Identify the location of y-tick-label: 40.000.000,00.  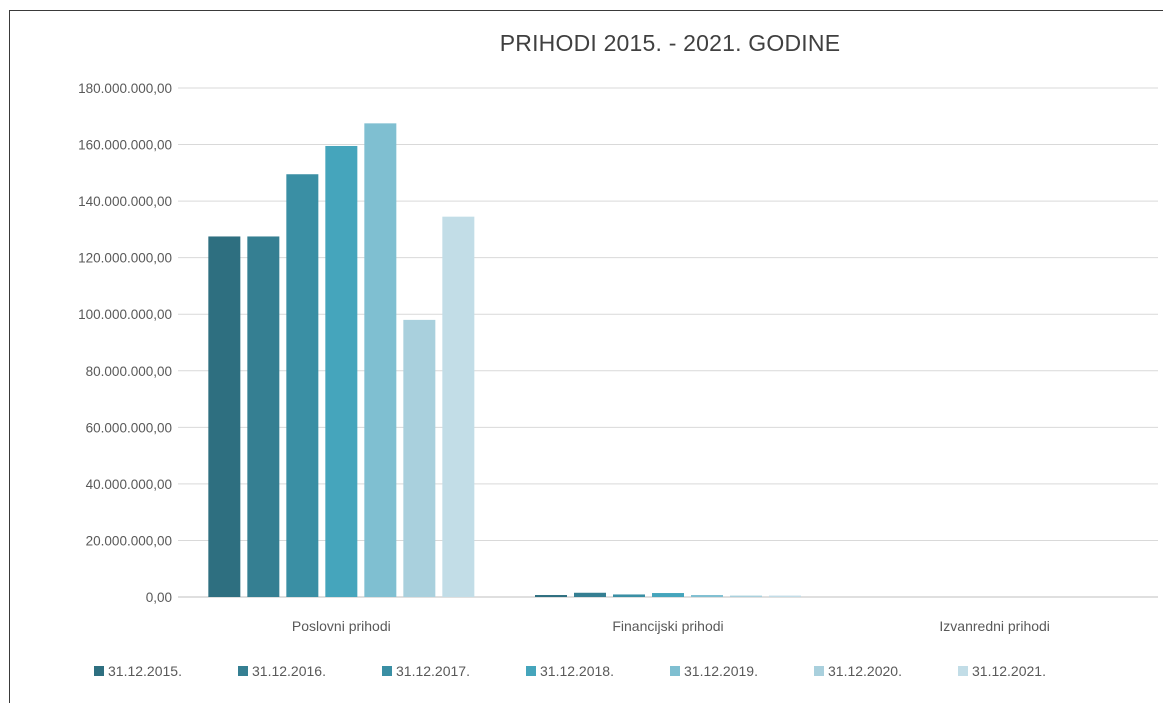
(129, 484).